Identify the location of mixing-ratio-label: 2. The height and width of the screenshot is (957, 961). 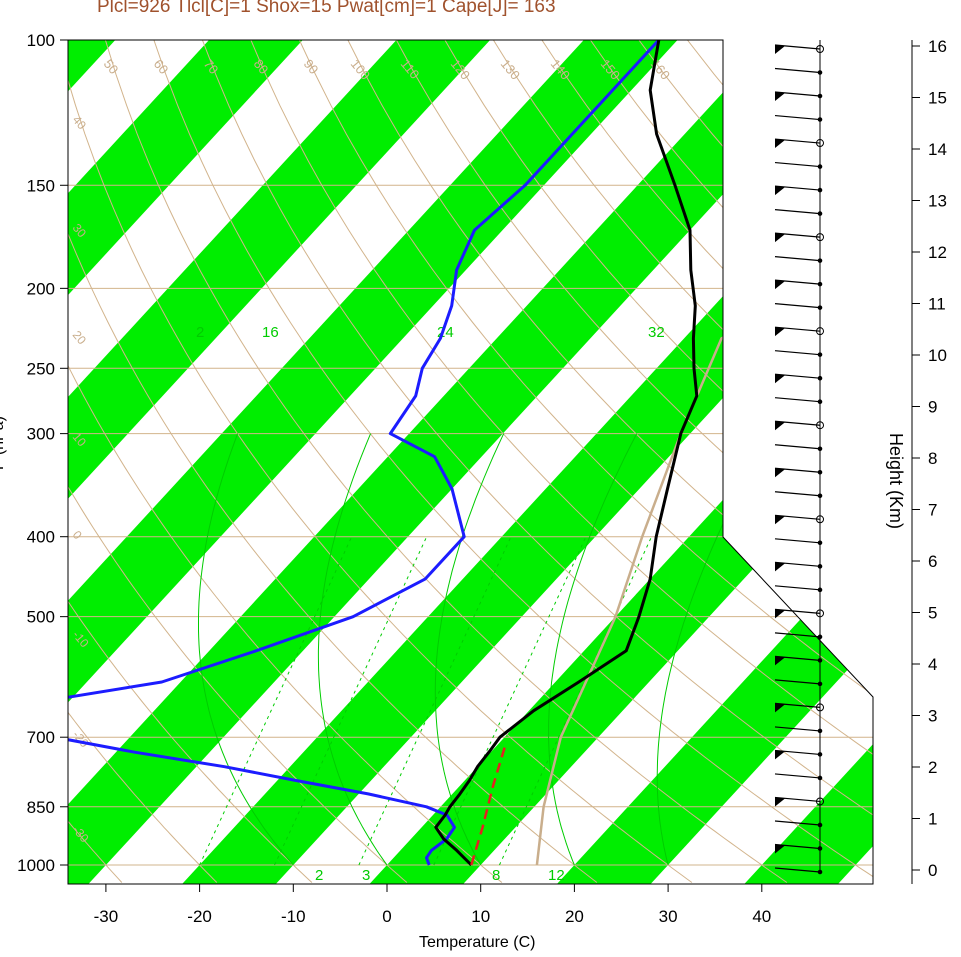
(200, 332).